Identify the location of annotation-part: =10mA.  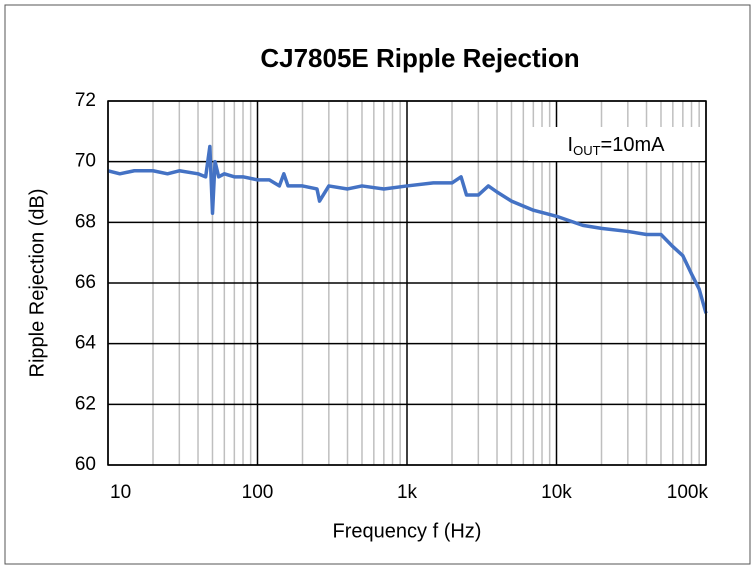
(633, 145).